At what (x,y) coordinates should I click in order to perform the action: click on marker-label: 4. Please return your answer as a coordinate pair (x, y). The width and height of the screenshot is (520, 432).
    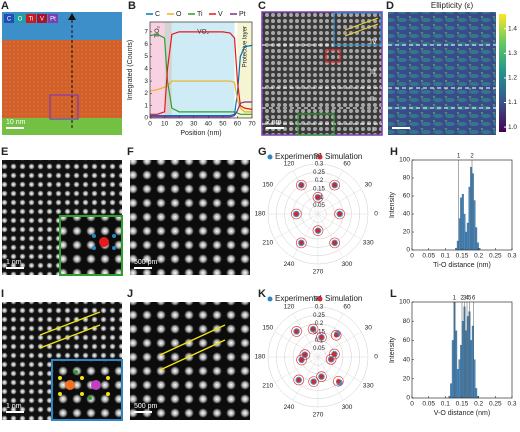
    Looking at the image, I should click on (467, 299).